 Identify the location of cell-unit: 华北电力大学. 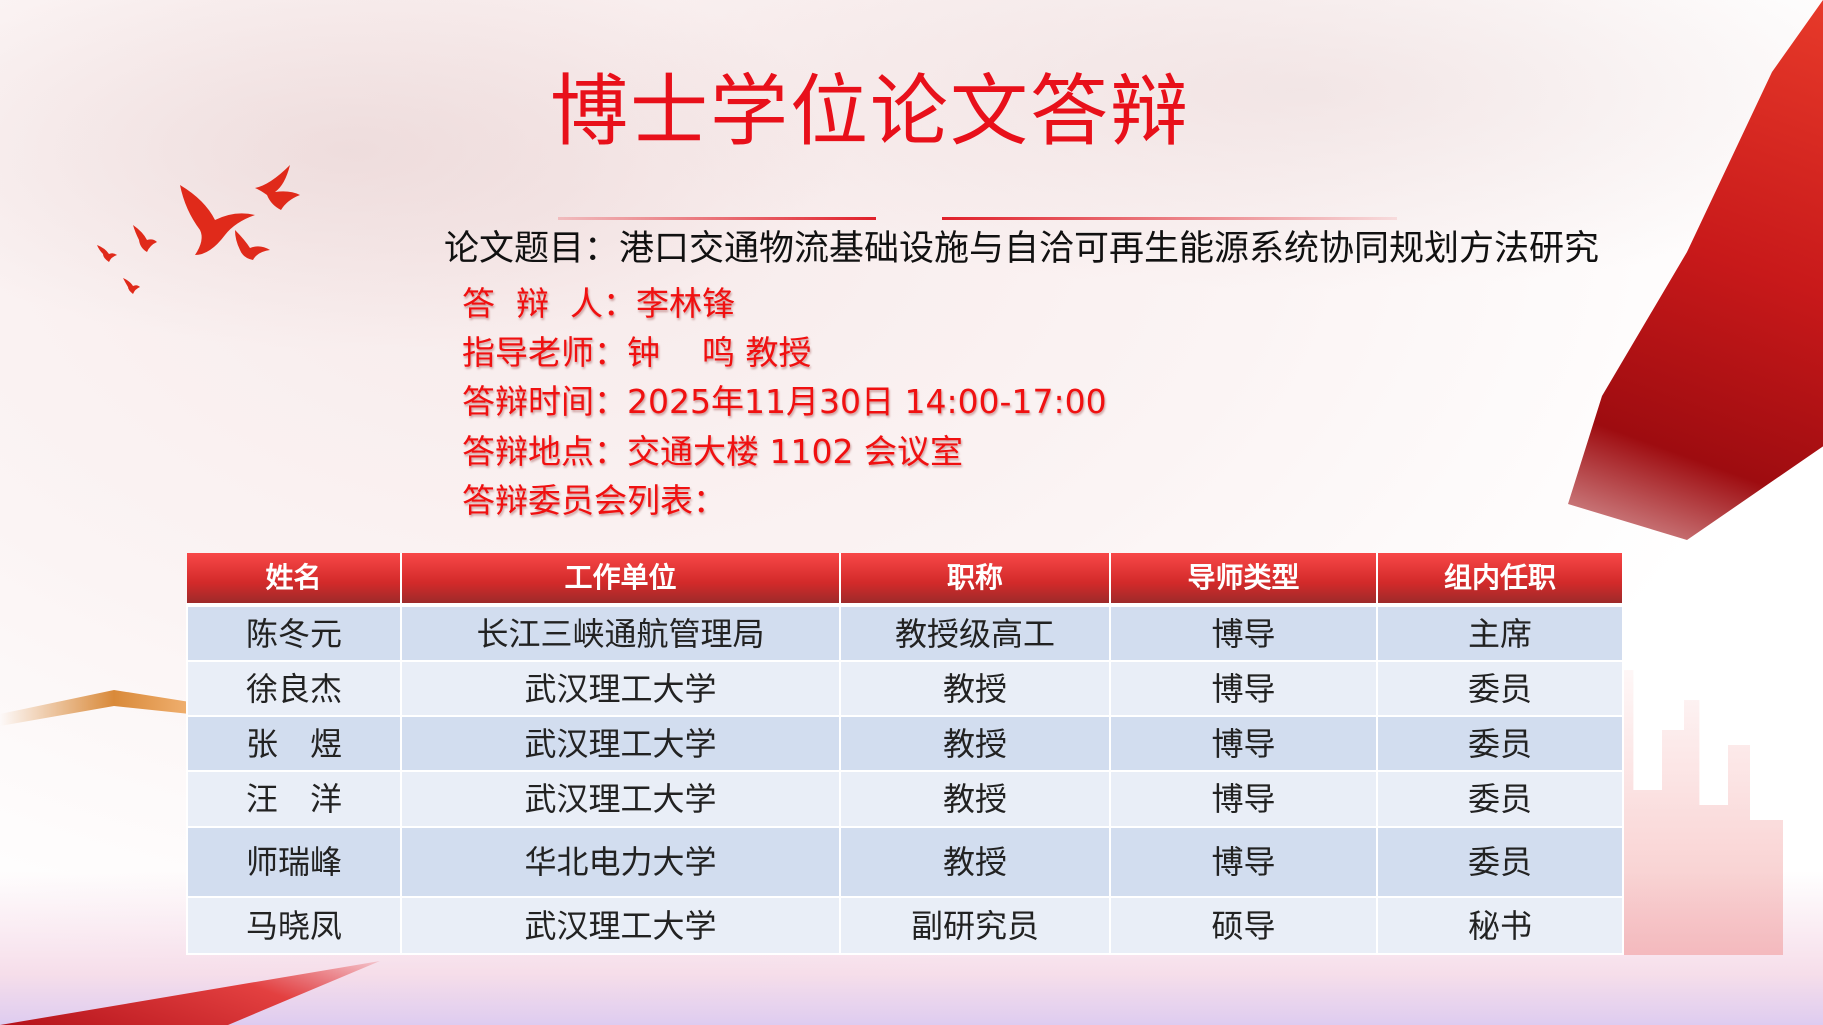
(620, 862).